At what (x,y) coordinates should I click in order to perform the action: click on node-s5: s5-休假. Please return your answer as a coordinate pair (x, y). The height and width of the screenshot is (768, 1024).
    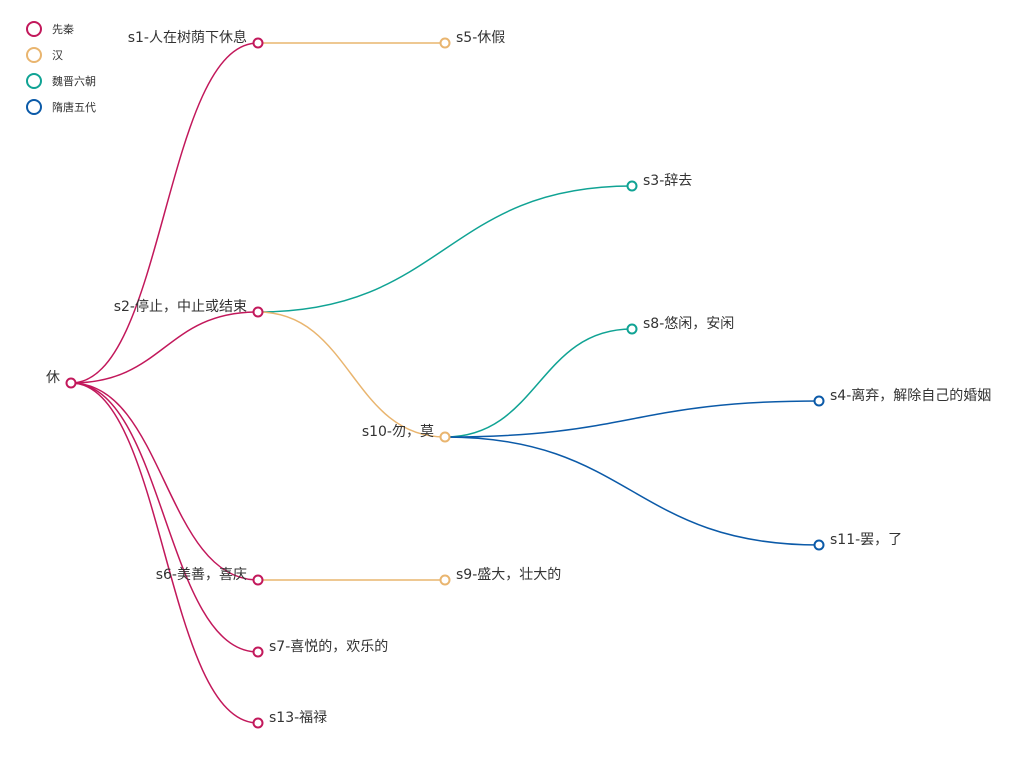
    Looking at the image, I should click on (472, 39).